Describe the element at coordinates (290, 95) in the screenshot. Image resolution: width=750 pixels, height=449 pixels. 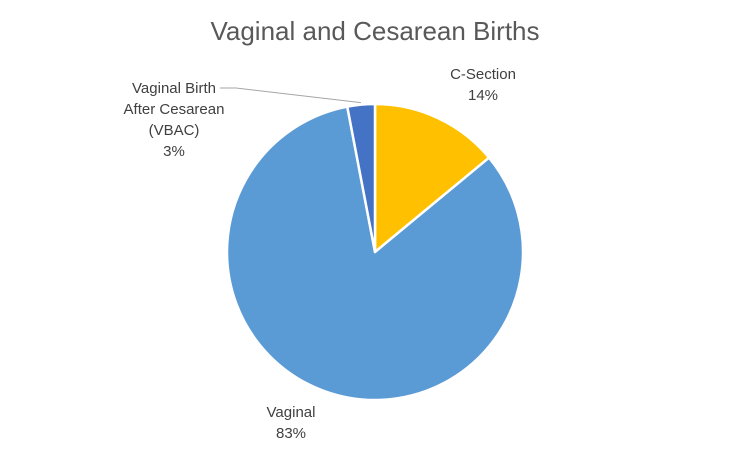
I see `vbac-leader-line` at that location.